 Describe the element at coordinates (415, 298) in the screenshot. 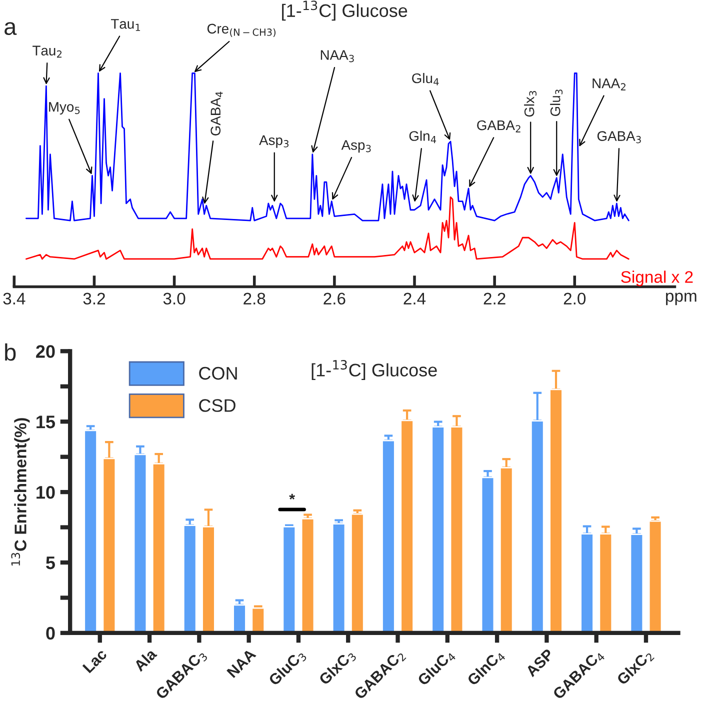

I see `x-tick-label: 2.4` at that location.